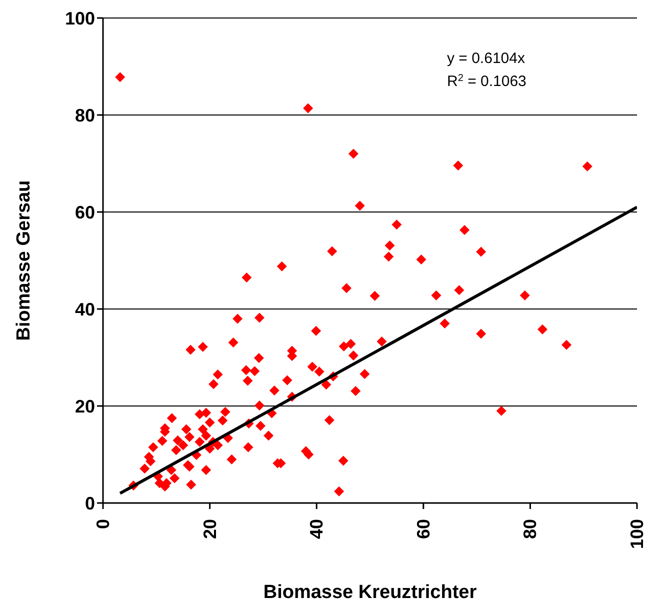 The image size is (647, 614). Describe the element at coordinates (89, 503) in the screenshot. I see `y-tick-label: 0` at that location.